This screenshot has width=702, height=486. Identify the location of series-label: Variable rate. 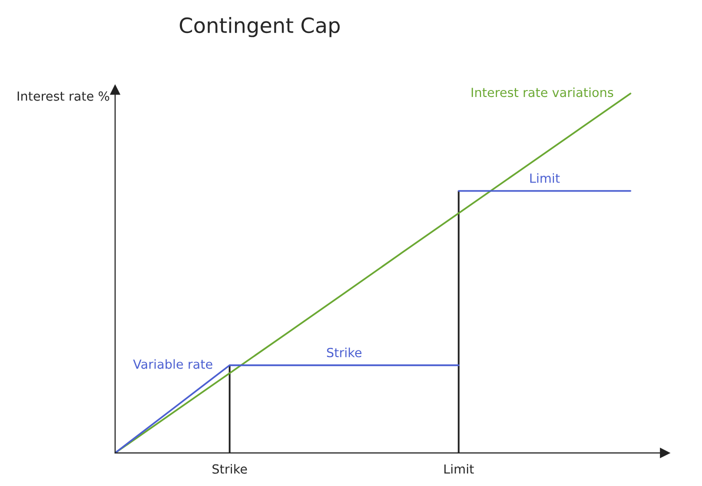
(172, 364).